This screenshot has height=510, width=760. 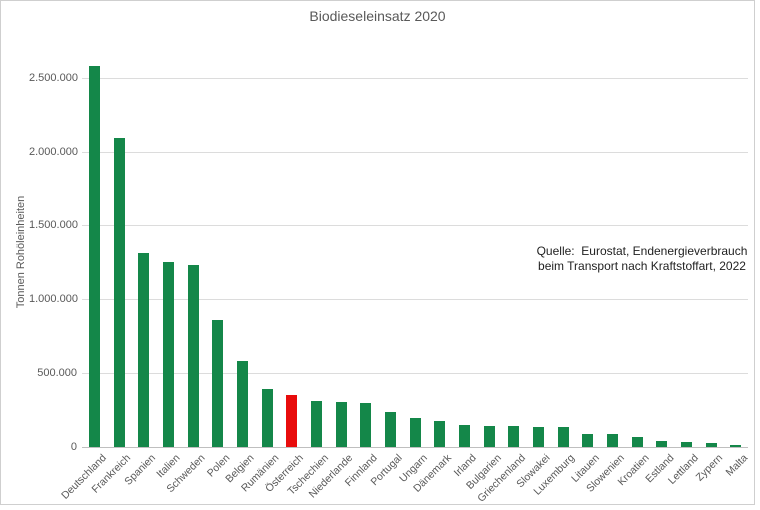 I want to click on bar-kroatien, so click(x=637, y=442).